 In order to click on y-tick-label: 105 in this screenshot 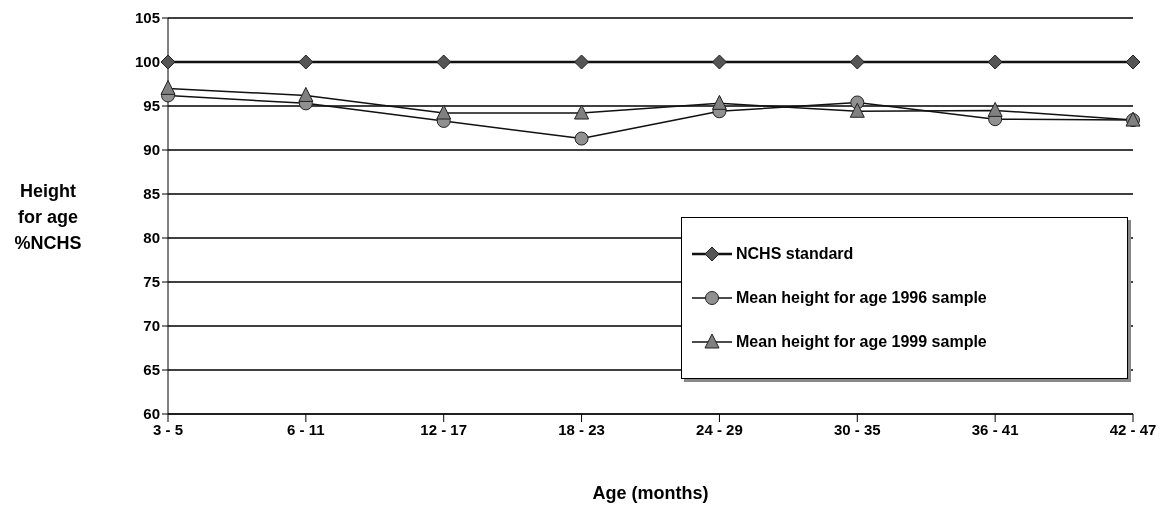, I will do `click(147, 18)`.